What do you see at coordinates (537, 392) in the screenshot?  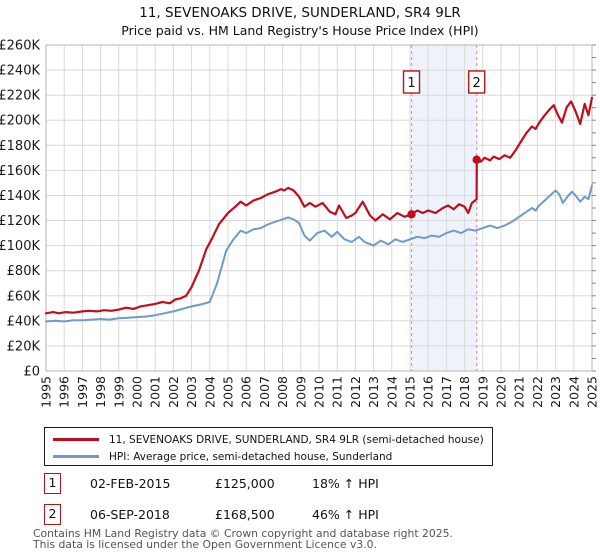 I see `x-tick-label: 2022` at bounding box center [537, 392].